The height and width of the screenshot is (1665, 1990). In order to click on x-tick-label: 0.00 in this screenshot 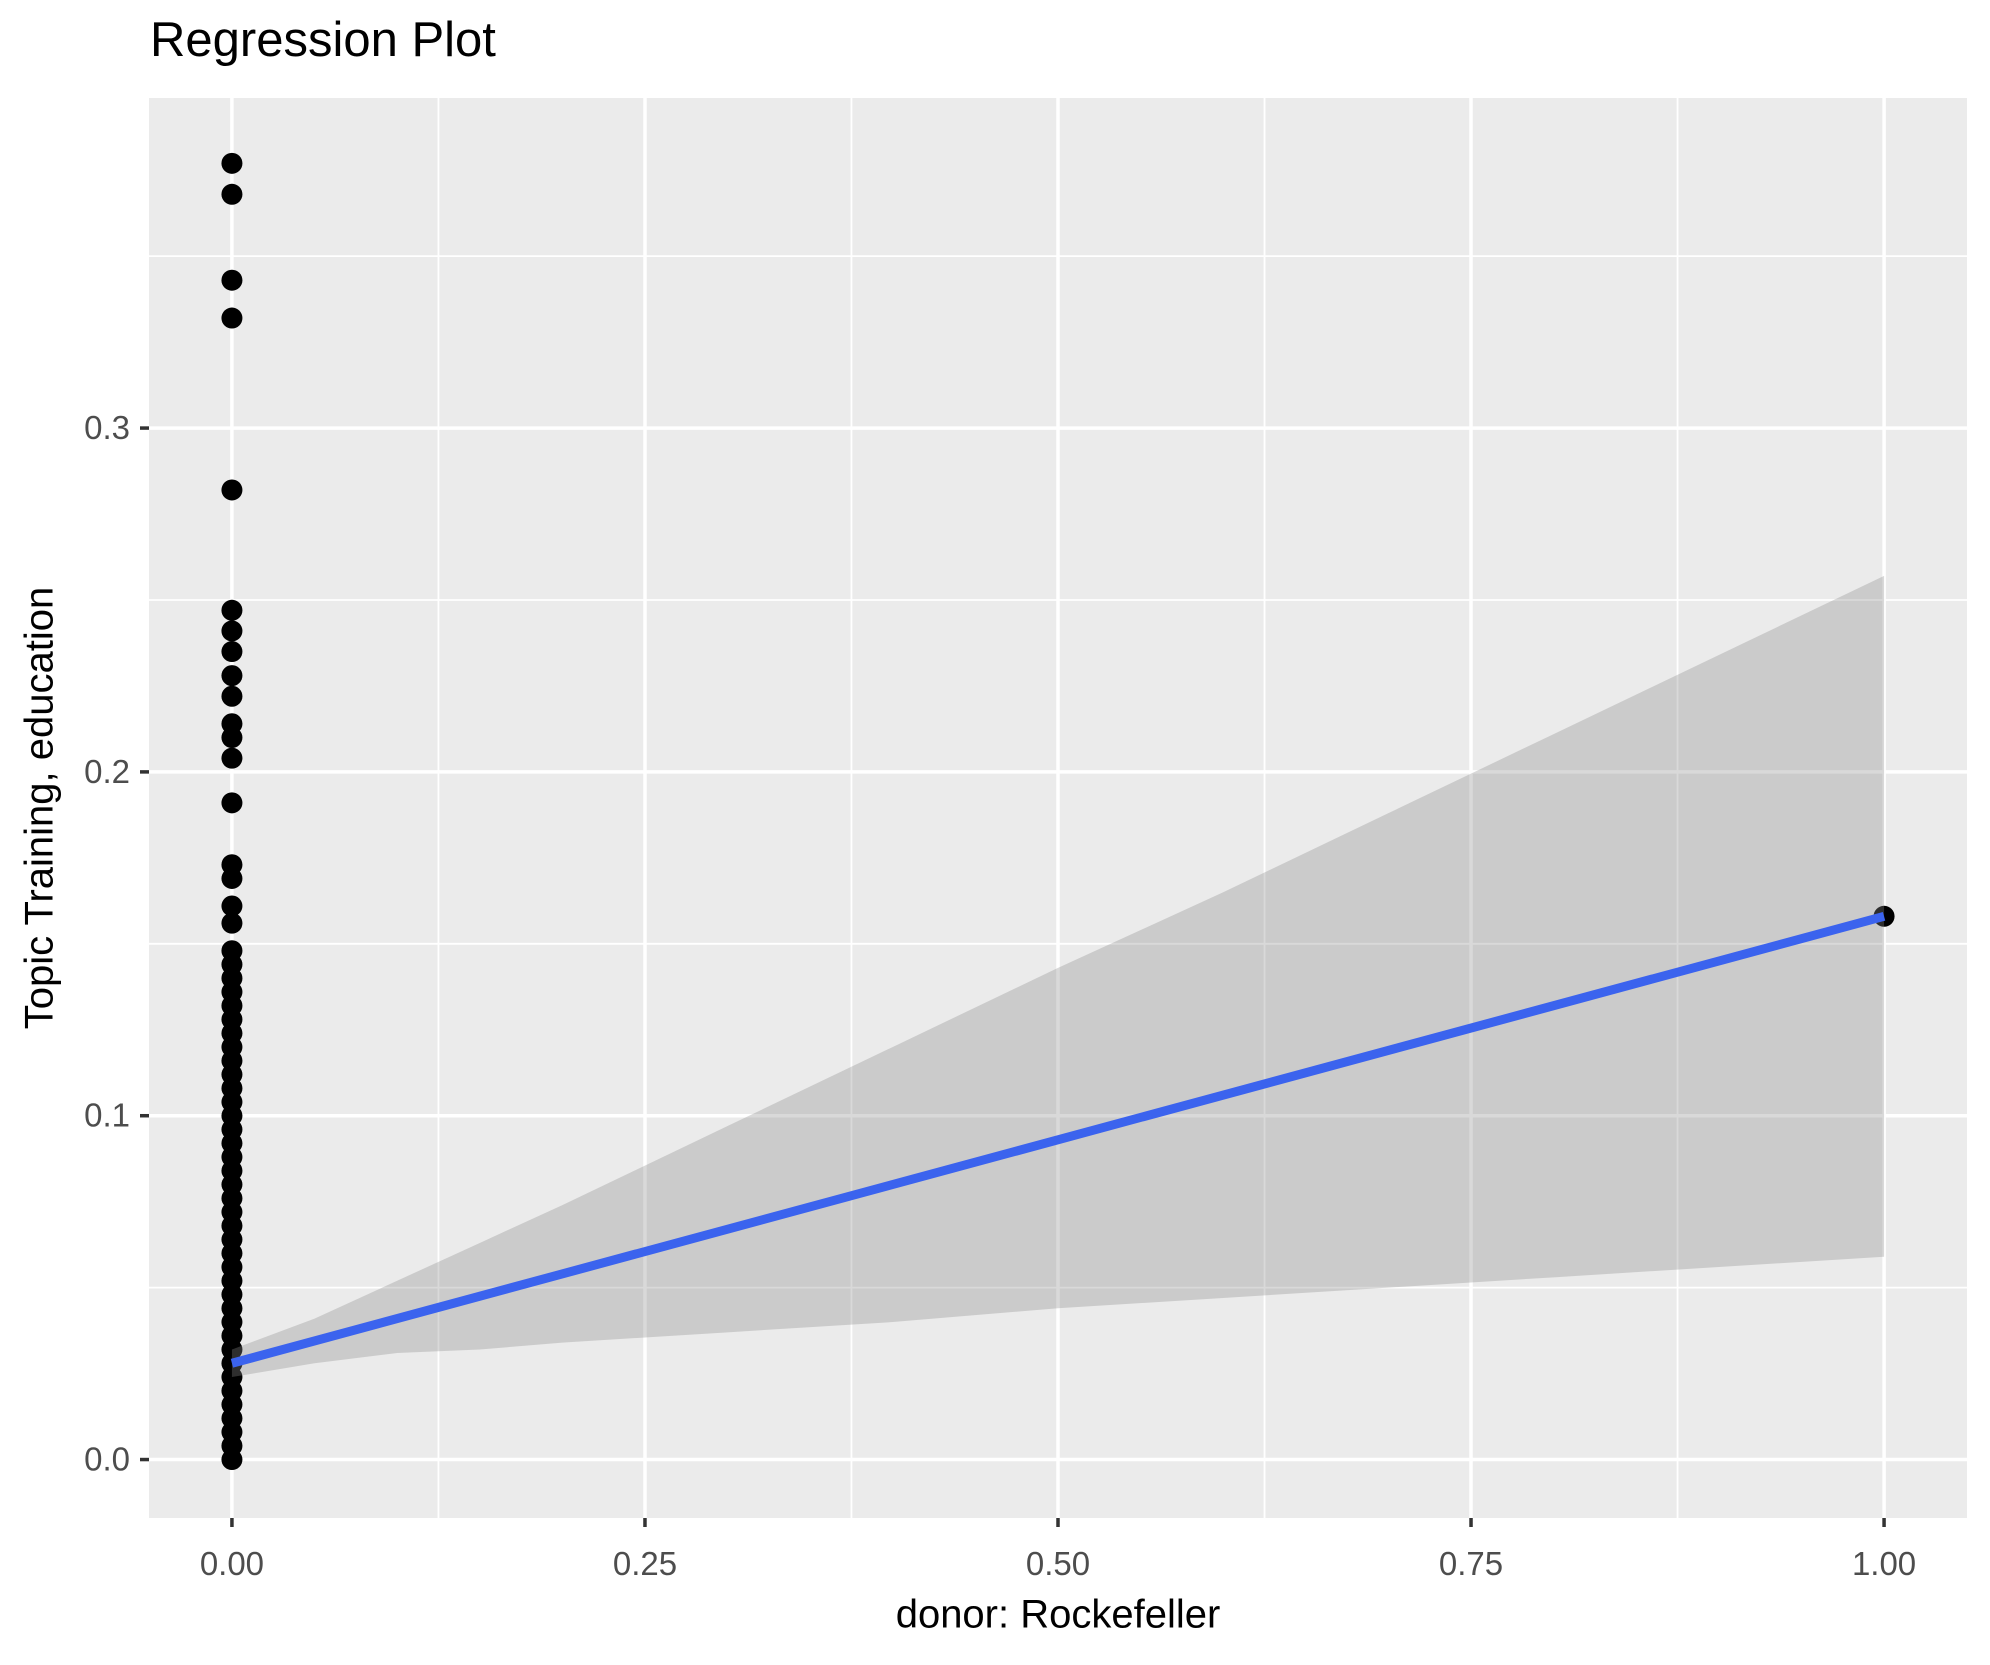, I will do `click(232, 1563)`.